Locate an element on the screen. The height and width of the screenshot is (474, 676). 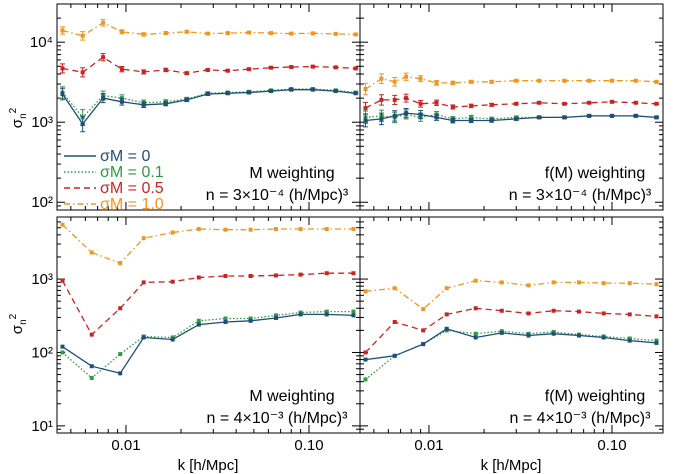
series-line-s0 is located at coordinates (208, 344).